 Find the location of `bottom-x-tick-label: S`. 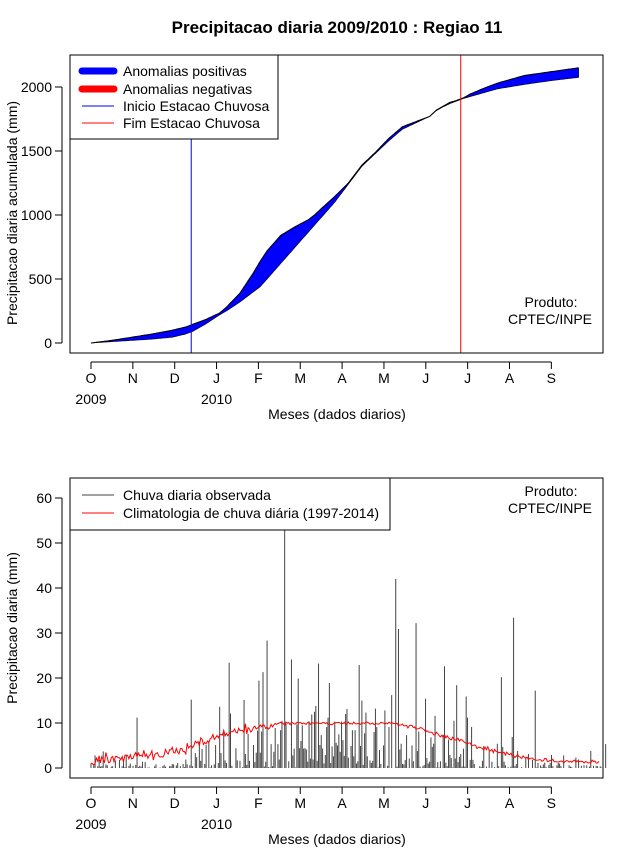

bottom-x-tick-label: S is located at coordinates (551, 803).